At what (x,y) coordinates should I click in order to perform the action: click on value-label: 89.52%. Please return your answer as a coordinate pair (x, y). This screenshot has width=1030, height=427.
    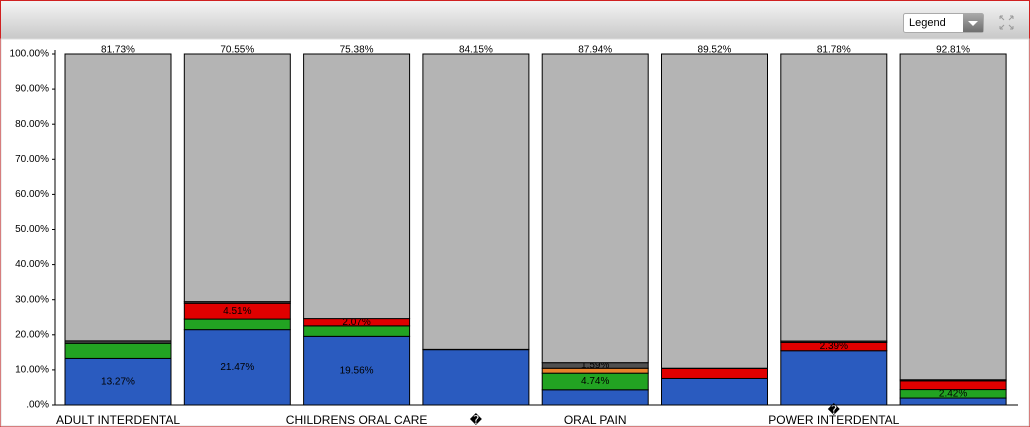
    Looking at the image, I should click on (715, 50).